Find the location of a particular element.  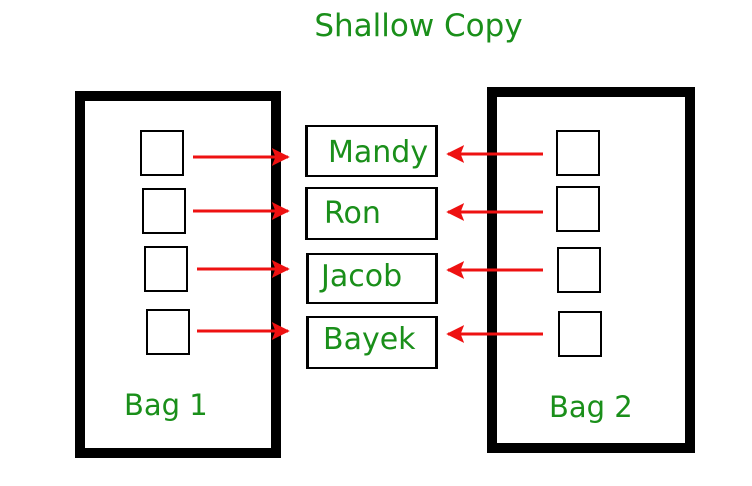

name-box-bayek is located at coordinates (372, 342).